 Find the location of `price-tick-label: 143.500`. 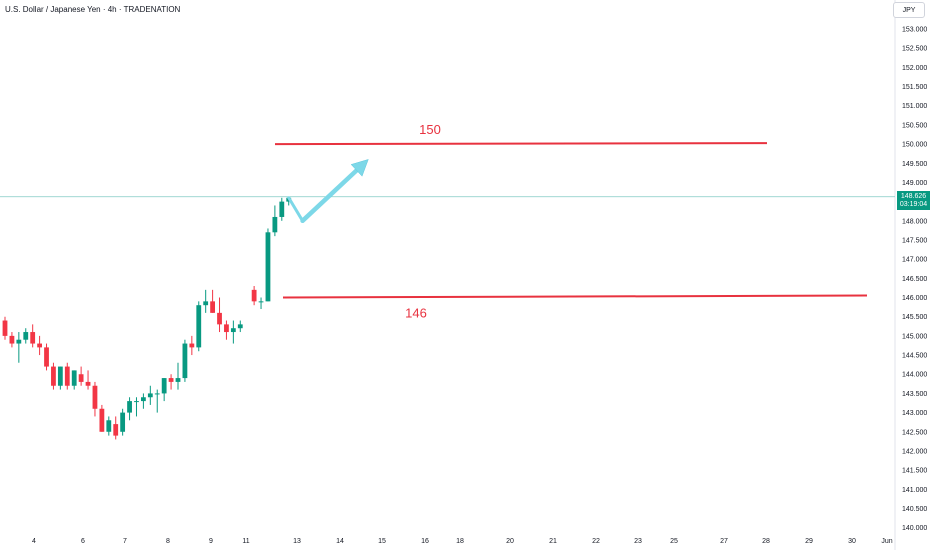

price-tick-label: 143.500 is located at coordinates (914, 394).